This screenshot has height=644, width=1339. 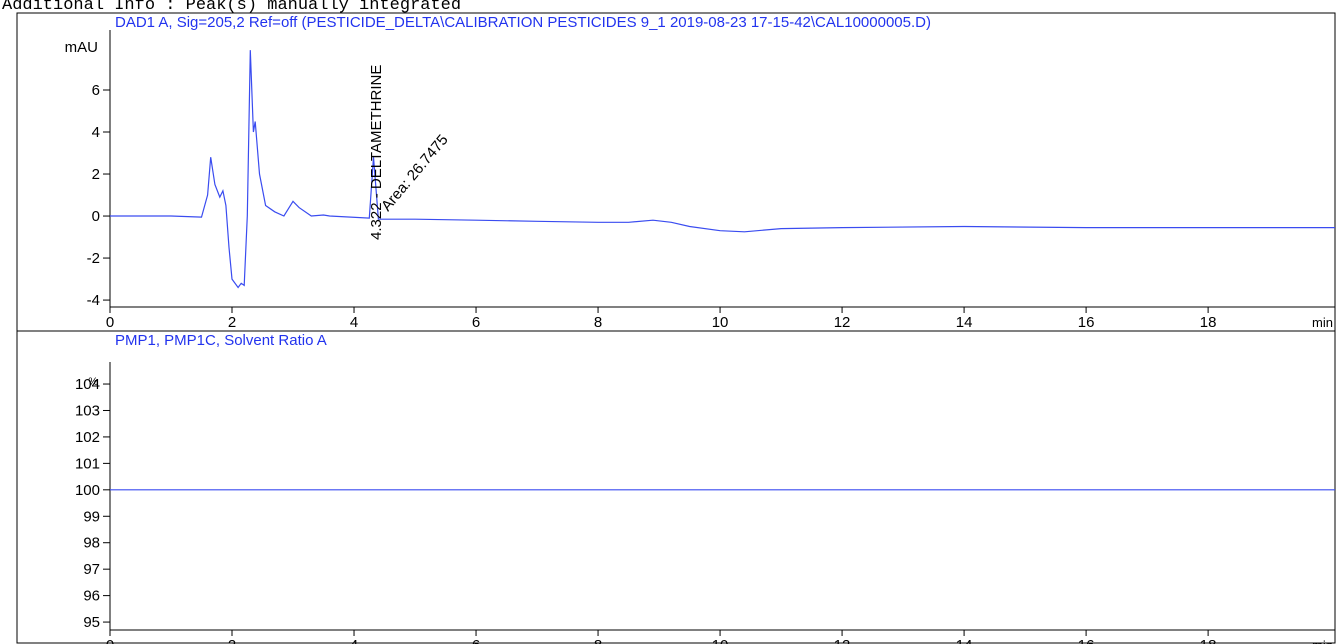 I want to click on area-label: Area: 26.7475, so click(x=415, y=172).